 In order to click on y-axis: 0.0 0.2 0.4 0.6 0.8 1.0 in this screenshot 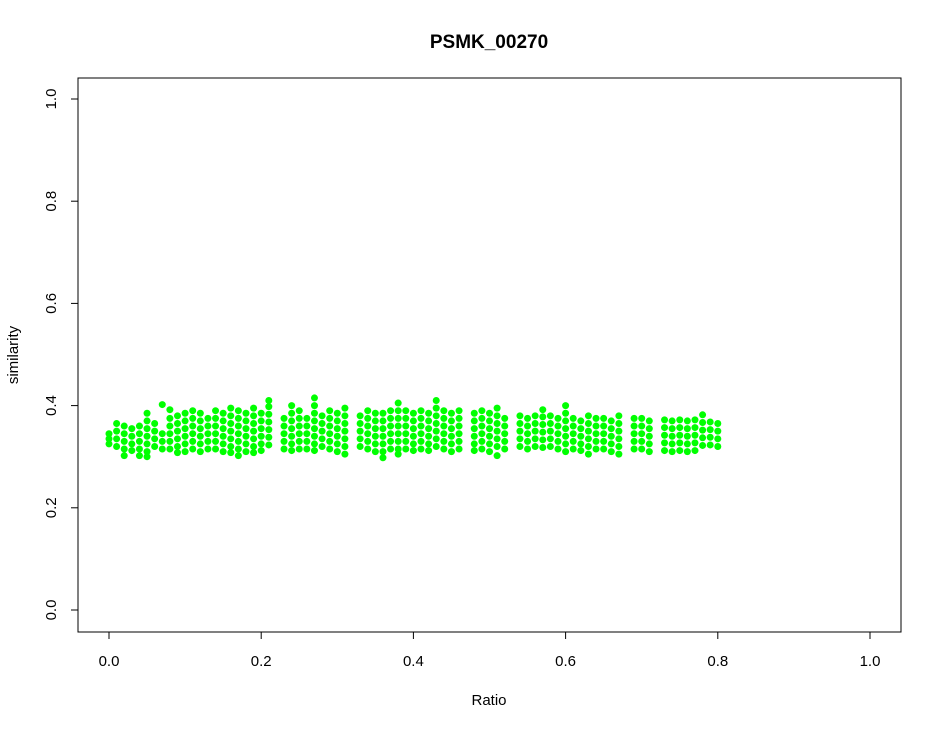, I will do `click(61, 354)`.